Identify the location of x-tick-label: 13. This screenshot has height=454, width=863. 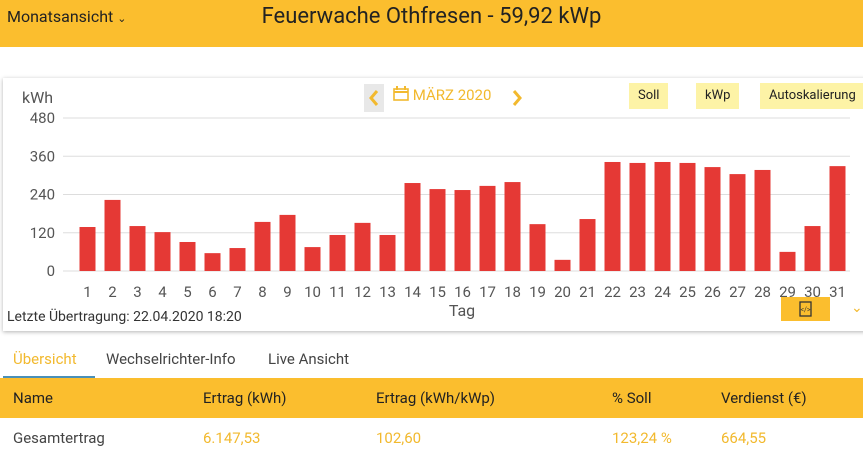
(387, 292).